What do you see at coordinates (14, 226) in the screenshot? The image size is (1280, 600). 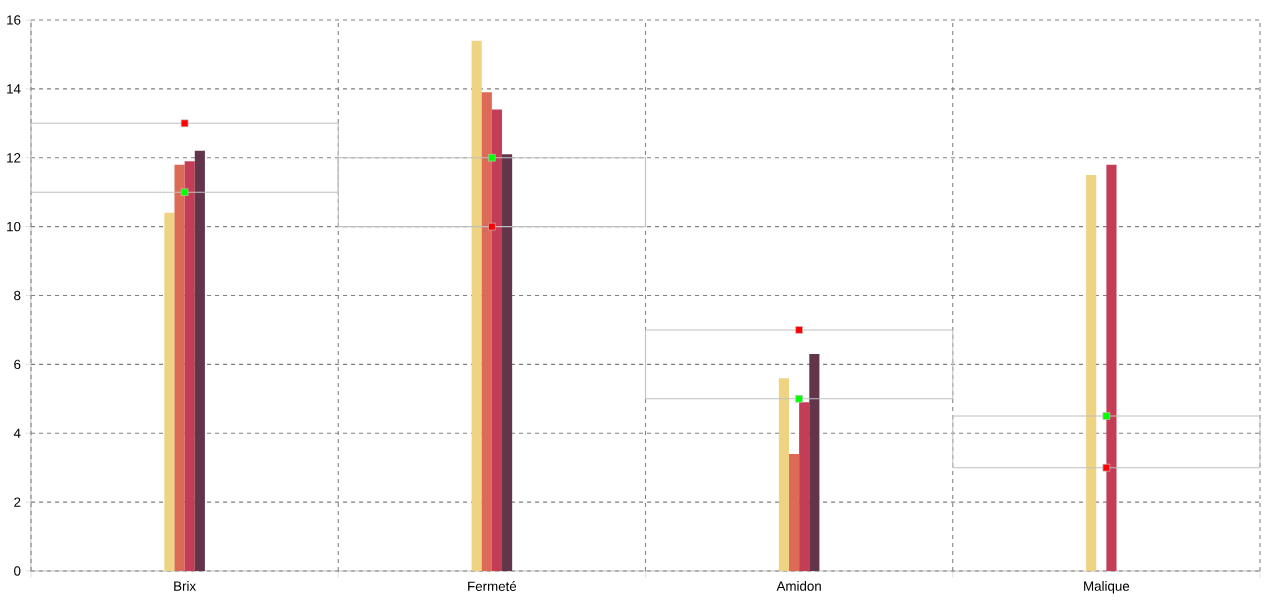 I see `y-tick-label: 10` at bounding box center [14, 226].